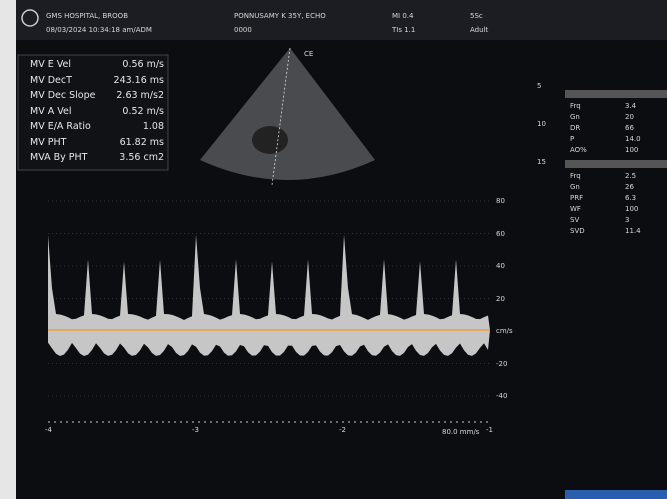  I want to click on measurement-panel, so click(93, 112).